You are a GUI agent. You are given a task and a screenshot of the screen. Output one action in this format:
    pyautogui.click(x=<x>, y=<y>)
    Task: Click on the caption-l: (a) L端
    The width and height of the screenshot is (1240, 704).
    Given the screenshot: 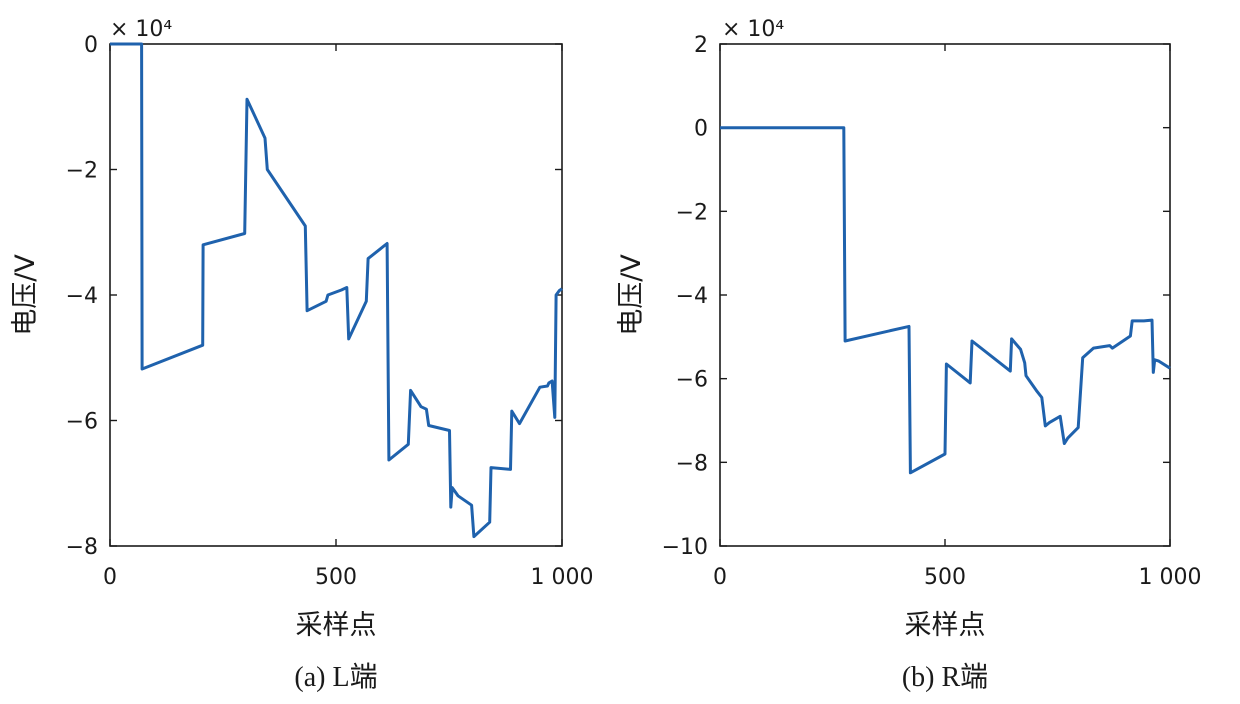 What is the action you would take?
    pyautogui.click(x=335, y=677)
    